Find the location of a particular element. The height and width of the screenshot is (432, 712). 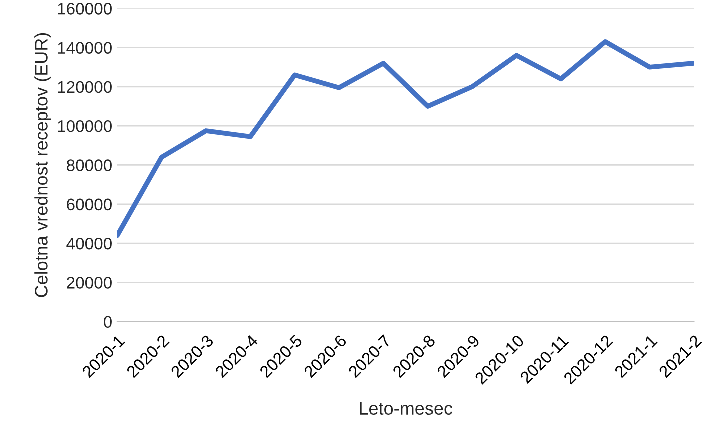

y-tick-label: 160000 is located at coordinates (85, 9).